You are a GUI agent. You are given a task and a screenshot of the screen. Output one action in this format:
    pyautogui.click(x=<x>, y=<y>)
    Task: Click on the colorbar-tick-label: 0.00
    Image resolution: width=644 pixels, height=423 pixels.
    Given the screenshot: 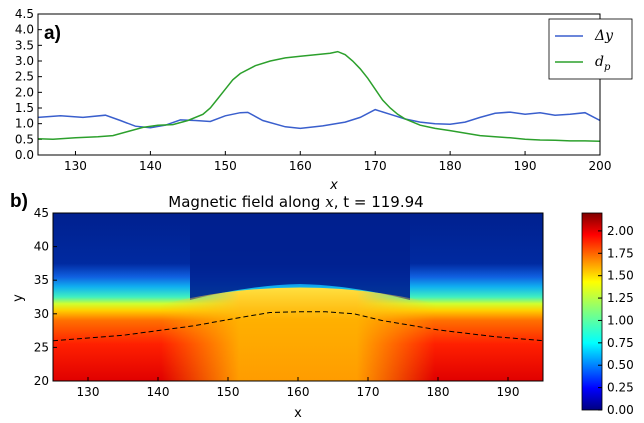 What is the action you would take?
    pyautogui.click(x=620, y=410)
    